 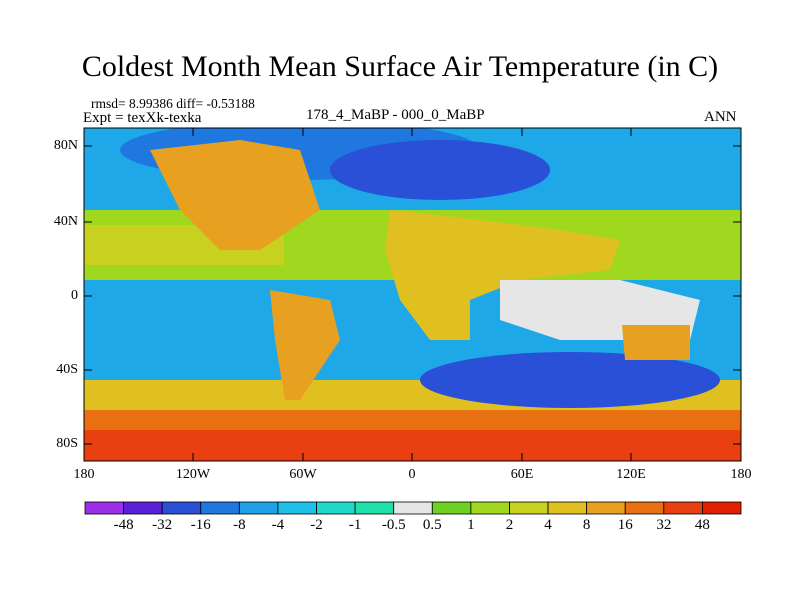 What do you see at coordinates (65, 145) in the screenshot?
I see `lat-label-80n: 80N` at bounding box center [65, 145].